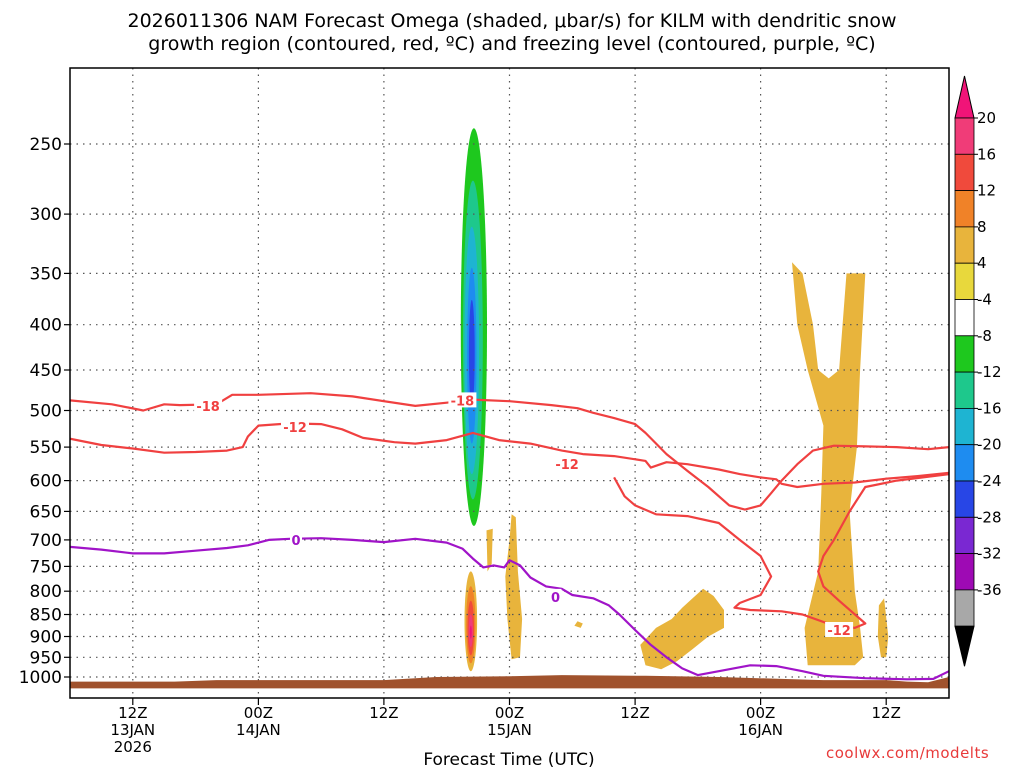 The width and height of the screenshot is (1024, 768). Describe the element at coordinates (258, 730) in the screenshot. I see `x-tick-label-18-2: 14JAN` at that location.